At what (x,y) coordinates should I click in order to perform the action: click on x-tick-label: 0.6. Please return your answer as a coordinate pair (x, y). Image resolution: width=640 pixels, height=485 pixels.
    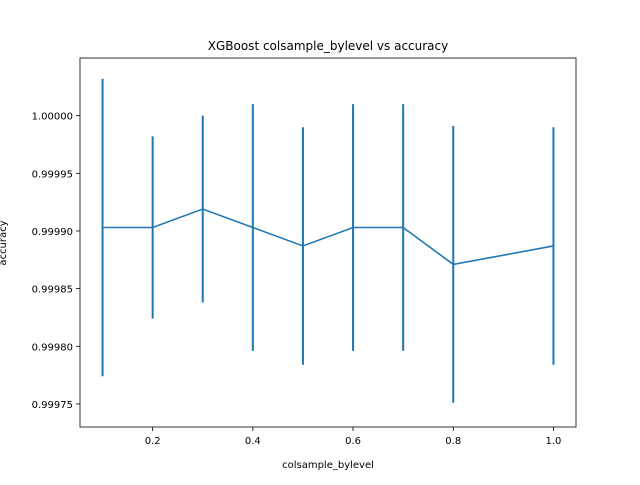
    Looking at the image, I should click on (353, 441).